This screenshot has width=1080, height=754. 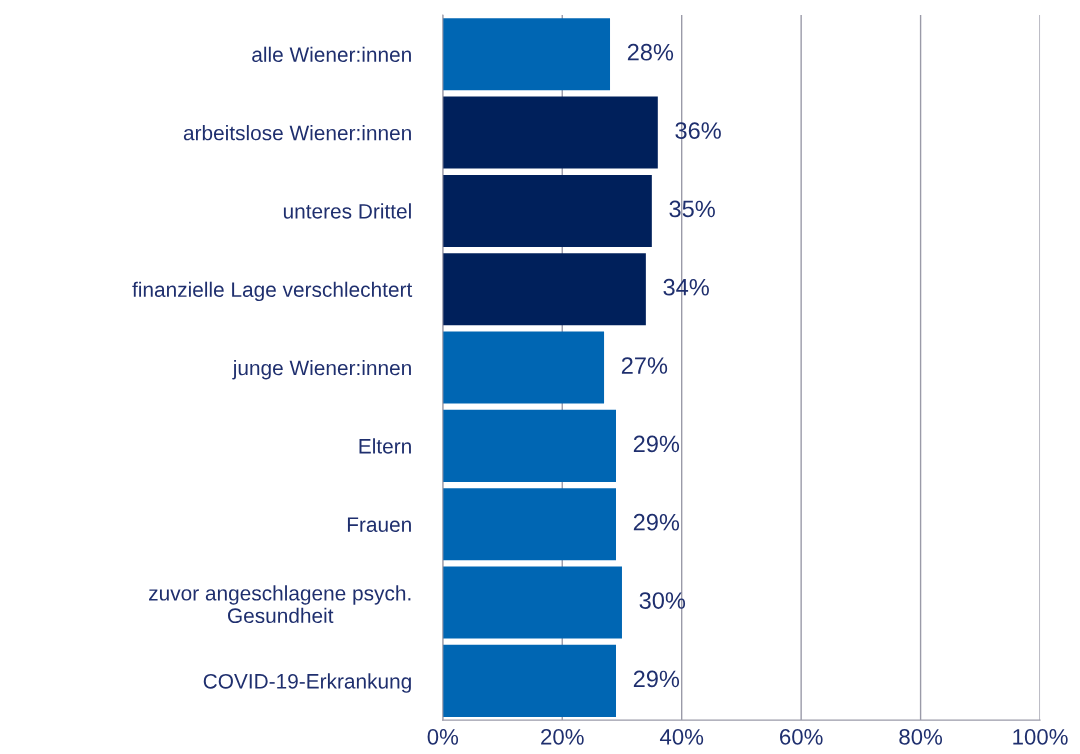 What do you see at coordinates (297, 133) in the screenshot?
I see `y-tick-label: arbeitslose Wiener:innen` at bounding box center [297, 133].